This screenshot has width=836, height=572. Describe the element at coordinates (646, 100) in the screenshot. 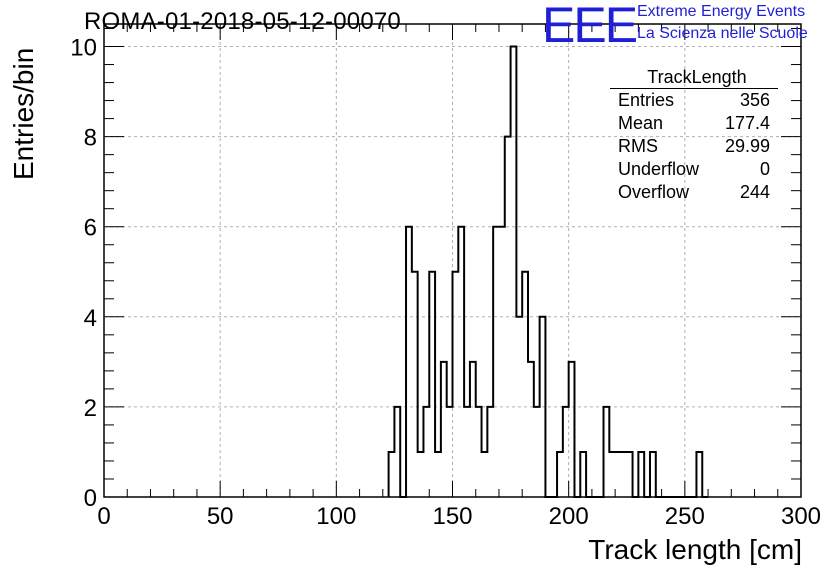

I see `stats-label: Entries` at that location.